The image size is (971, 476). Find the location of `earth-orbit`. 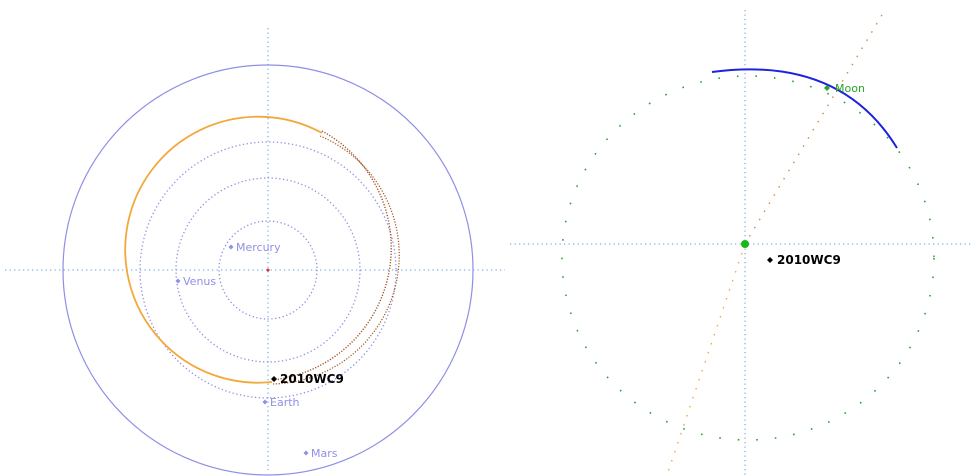

earth-orbit is located at coordinates (268, 270).